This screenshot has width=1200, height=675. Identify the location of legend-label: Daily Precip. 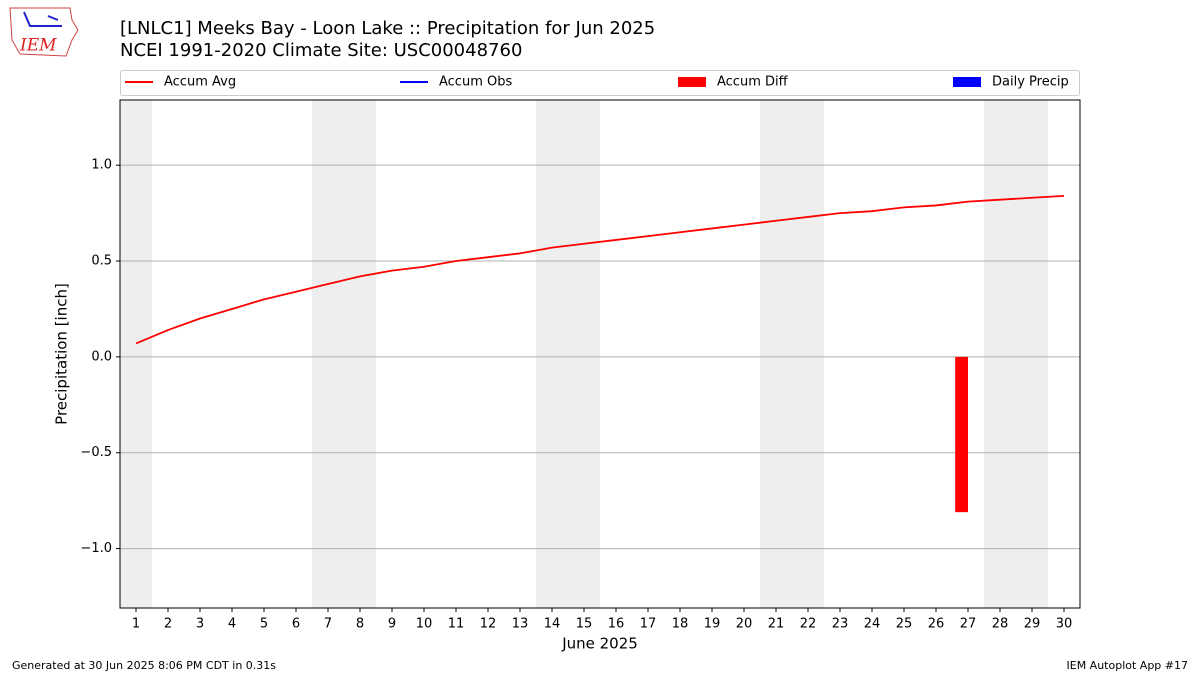
(1030, 82).